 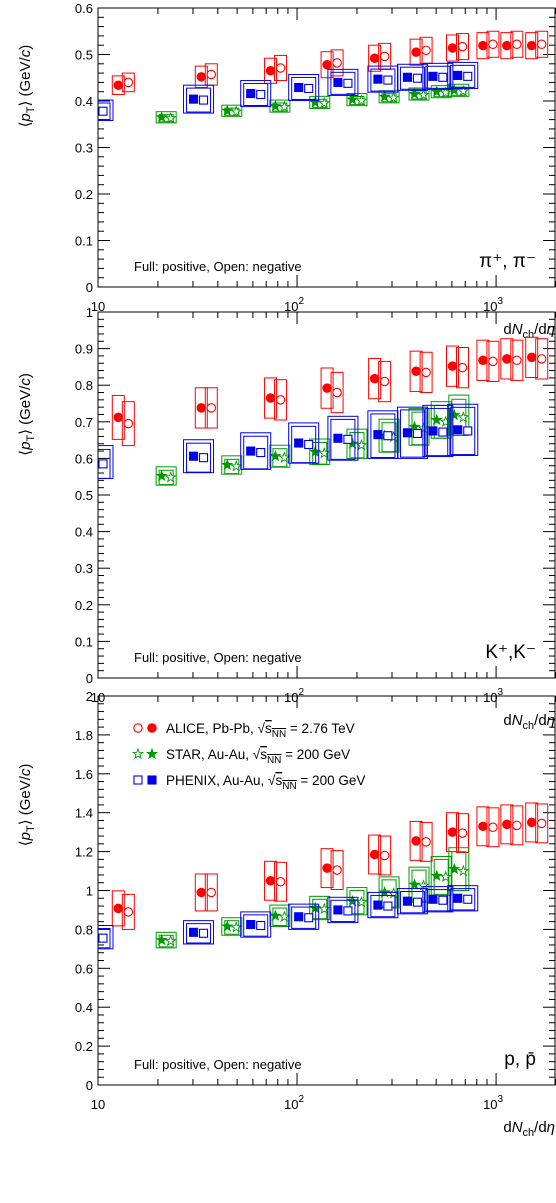 I want to click on x-tick-label: 103, so click(x=493, y=1103).